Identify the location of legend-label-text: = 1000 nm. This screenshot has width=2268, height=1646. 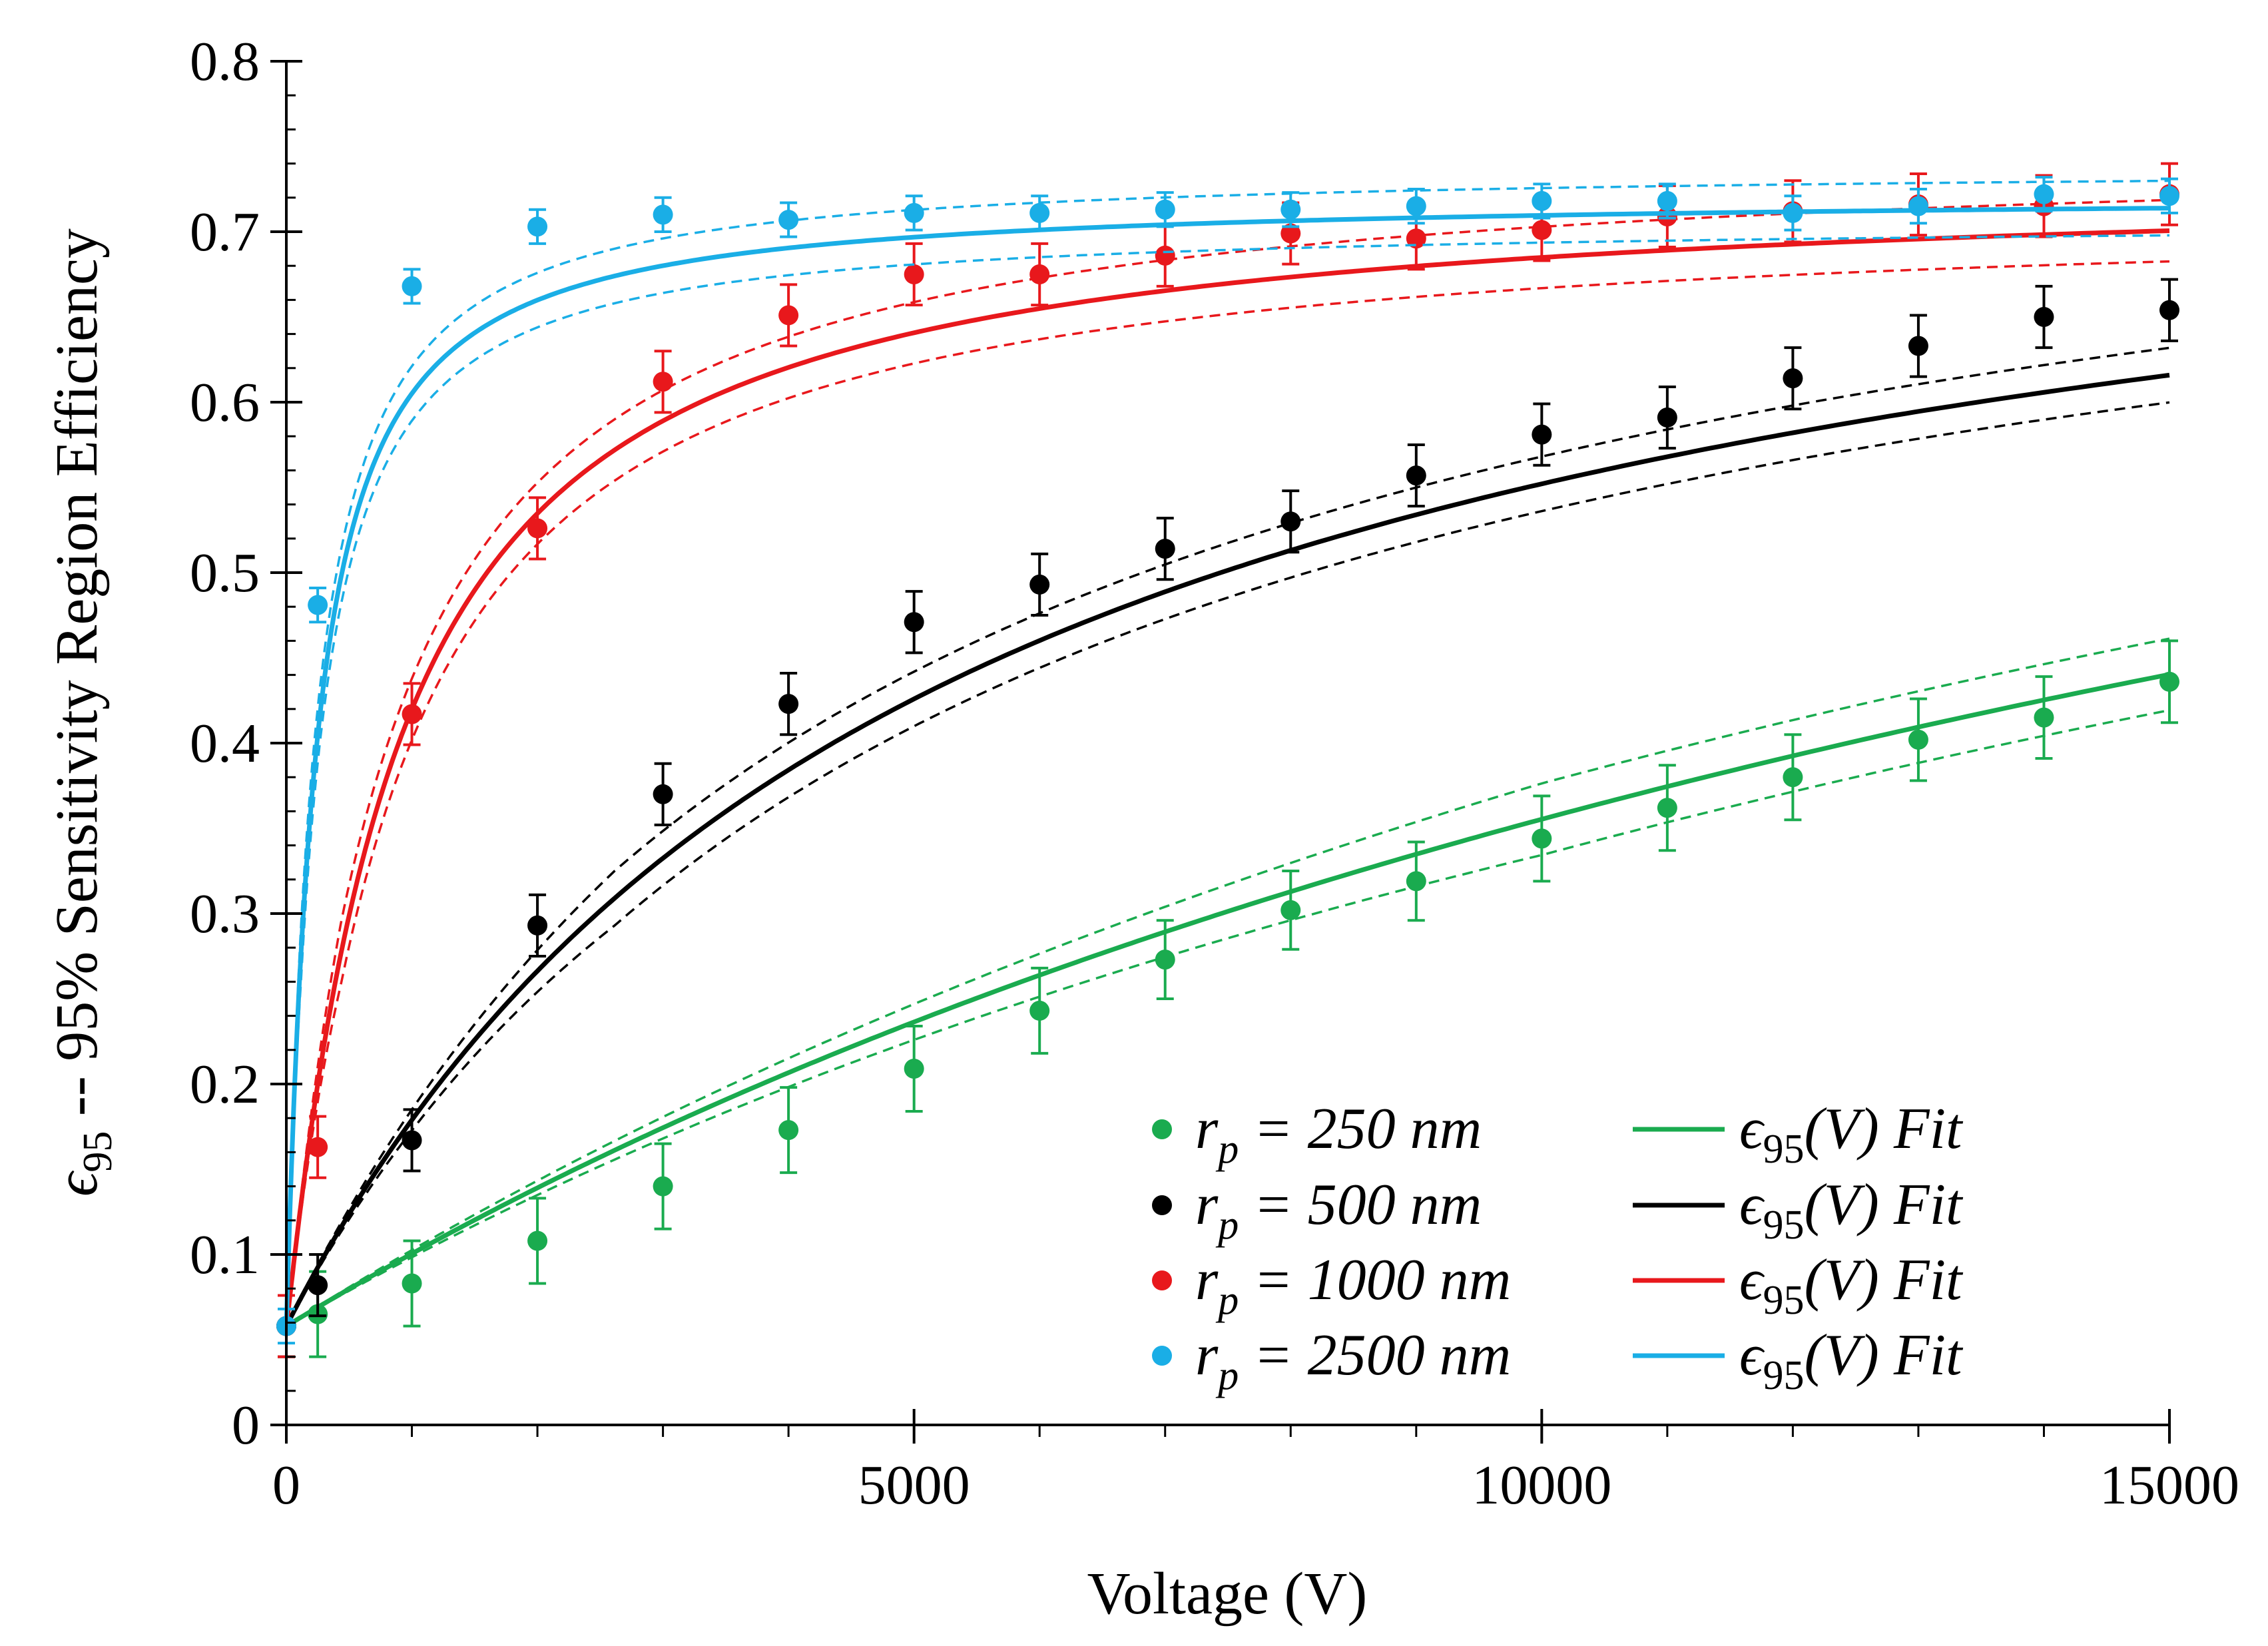
(1375, 1280).